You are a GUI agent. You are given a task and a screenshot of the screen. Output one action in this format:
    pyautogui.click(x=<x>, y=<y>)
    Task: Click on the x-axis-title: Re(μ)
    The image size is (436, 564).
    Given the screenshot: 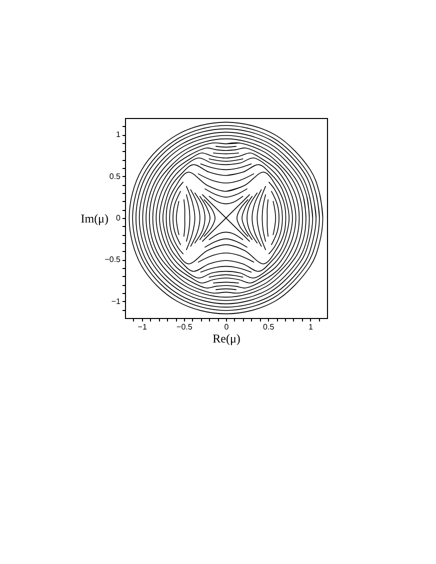 What is the action you would take?
    pyautogui.click(x=226, y=339)
    